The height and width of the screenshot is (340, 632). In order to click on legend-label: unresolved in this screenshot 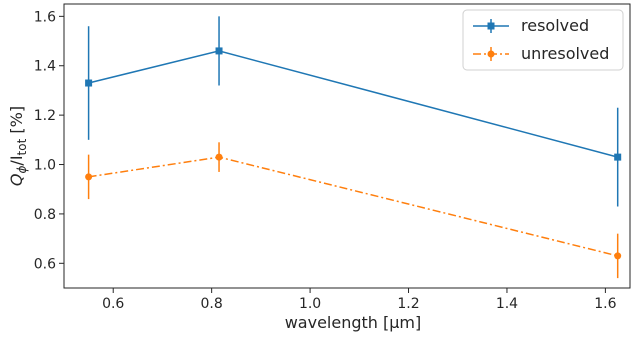, I will do `click(565, 53)`.